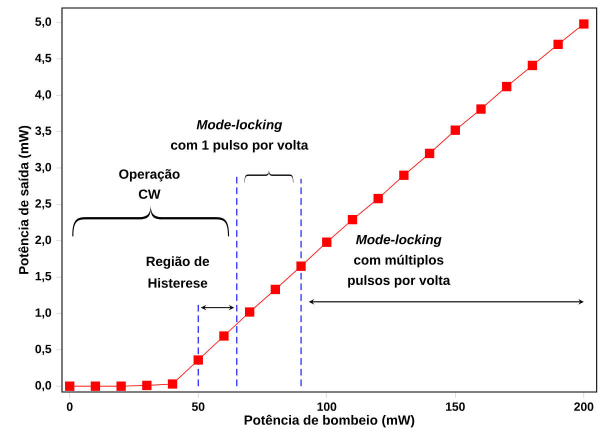 The image size is (598, 439). What do you see at coordinates (178, 283) in the screenshot?
I see `annotation: Histerese` at bounding box center [178, 283].